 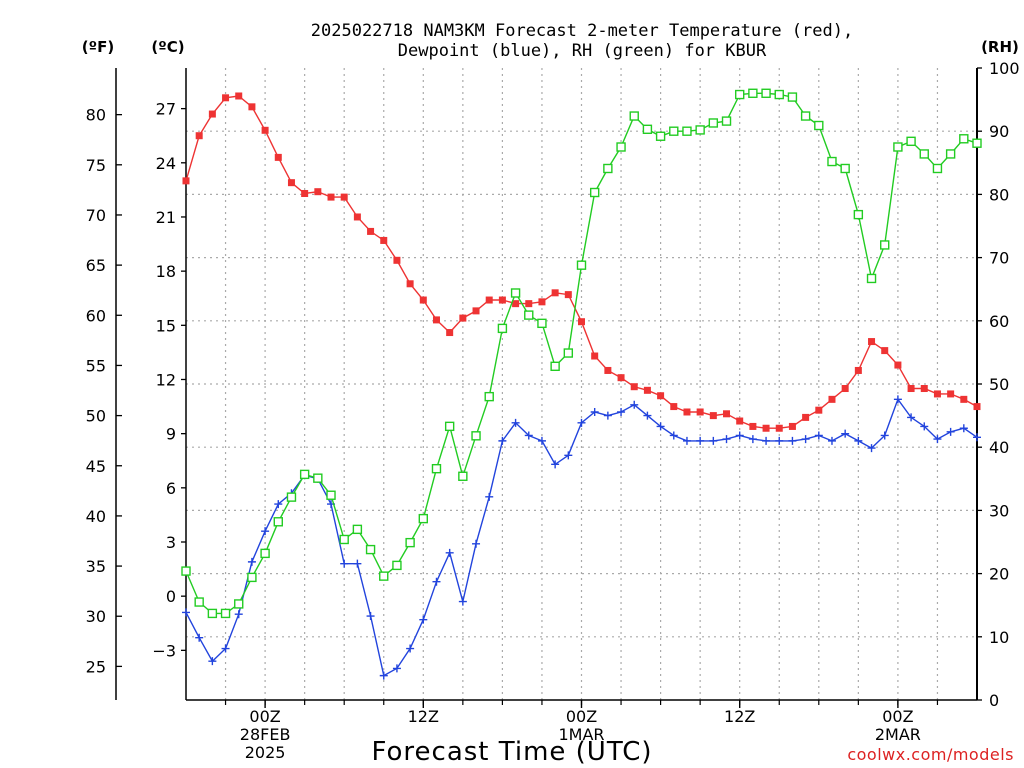 I want to click on x-tick-label: 12Z, so click(x=423, y=716).